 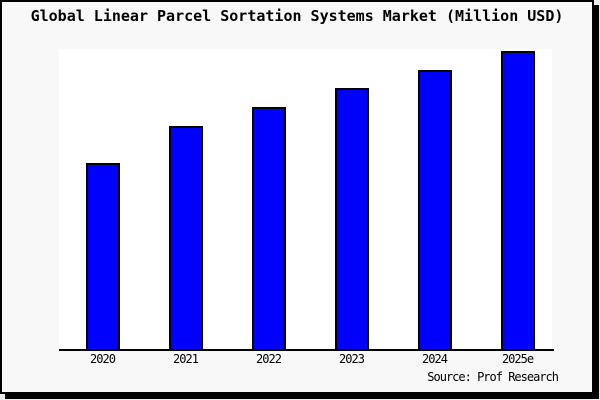 What do you see at coordinates (268, 228) in the screenshot?
I see `bar-2022` at bounding box center [268, 228].